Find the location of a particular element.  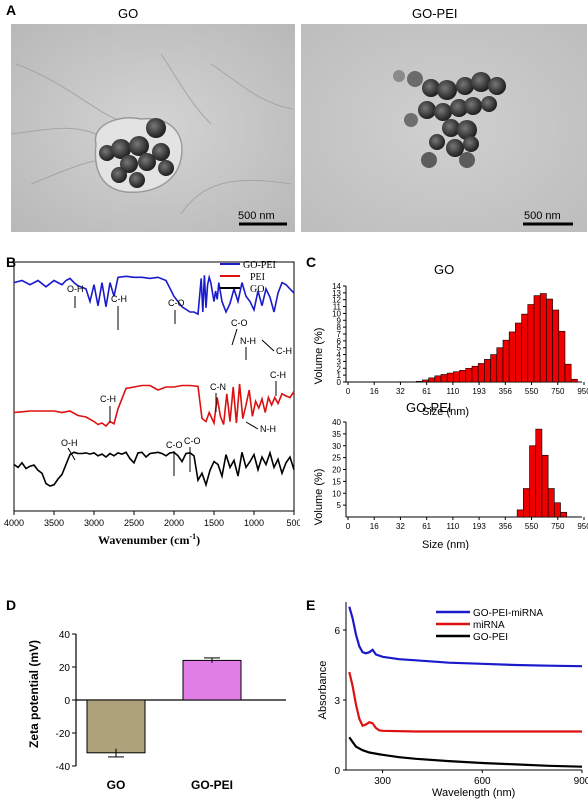

psd-gopei-title: GO-PEI is located at coordinates (429, 407).